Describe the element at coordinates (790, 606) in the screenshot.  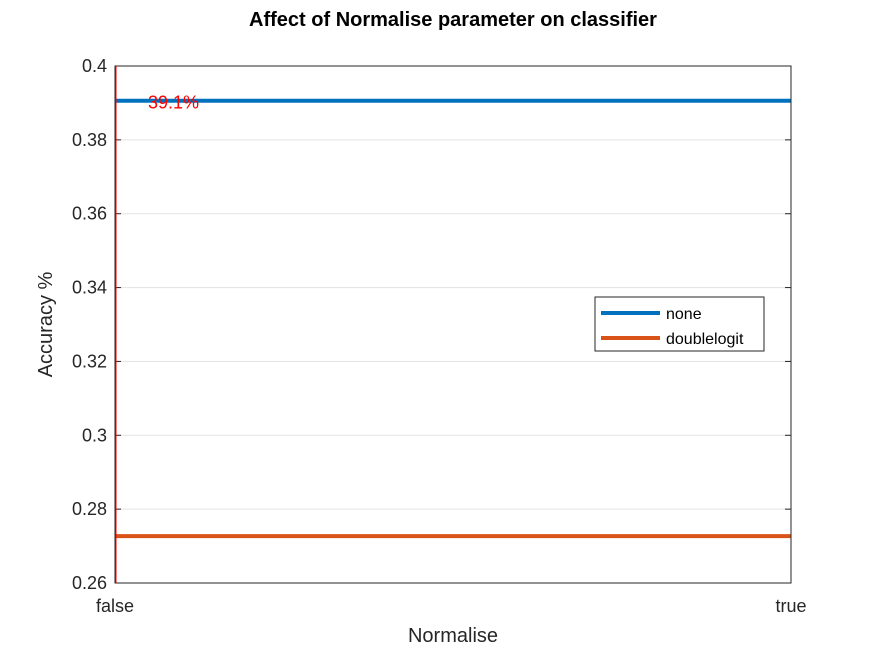
I see `x-tick-label: true` at that location.